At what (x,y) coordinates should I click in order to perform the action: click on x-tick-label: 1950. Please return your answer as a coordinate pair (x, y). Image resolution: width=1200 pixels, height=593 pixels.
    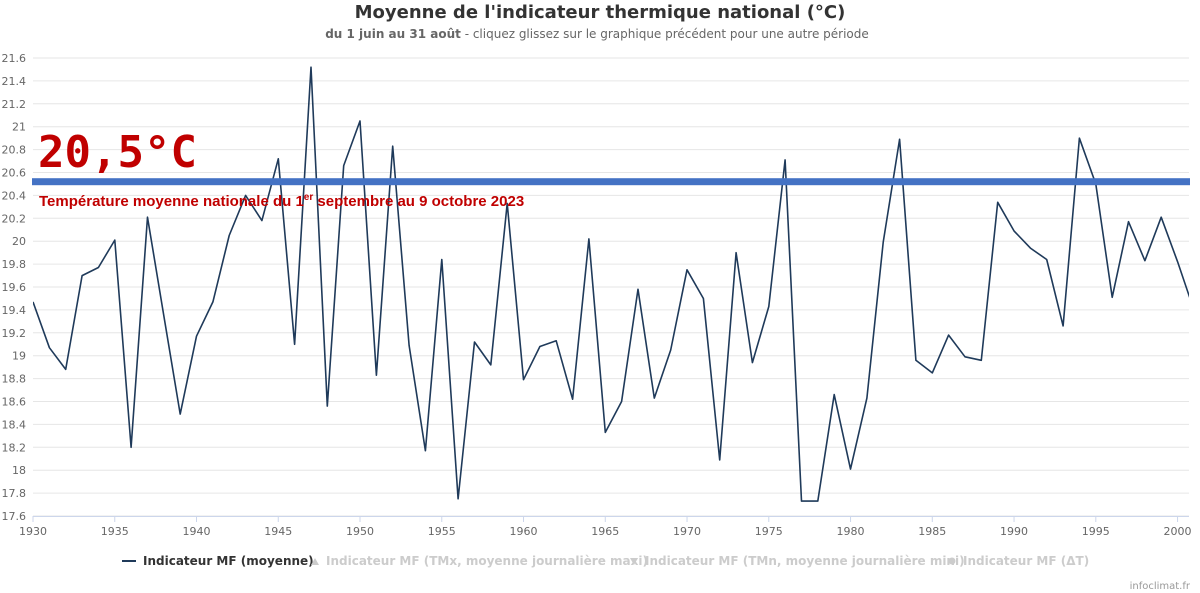
    Looking at the image, I should click on (360, 531).